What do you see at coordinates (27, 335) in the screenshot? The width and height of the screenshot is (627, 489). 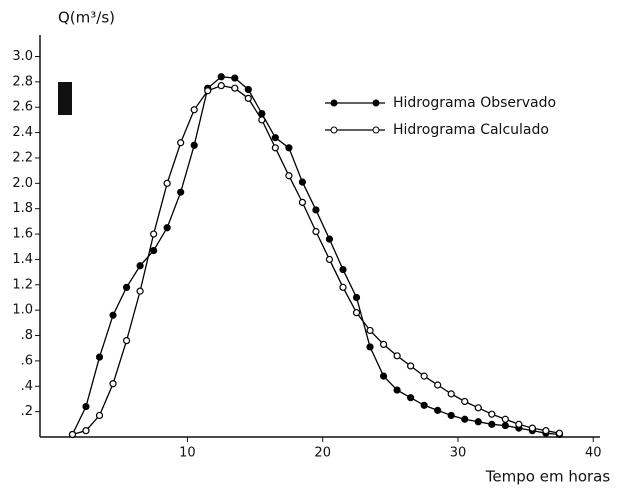 I see `y-tick-label: .8` at bounding box center [27, 335].